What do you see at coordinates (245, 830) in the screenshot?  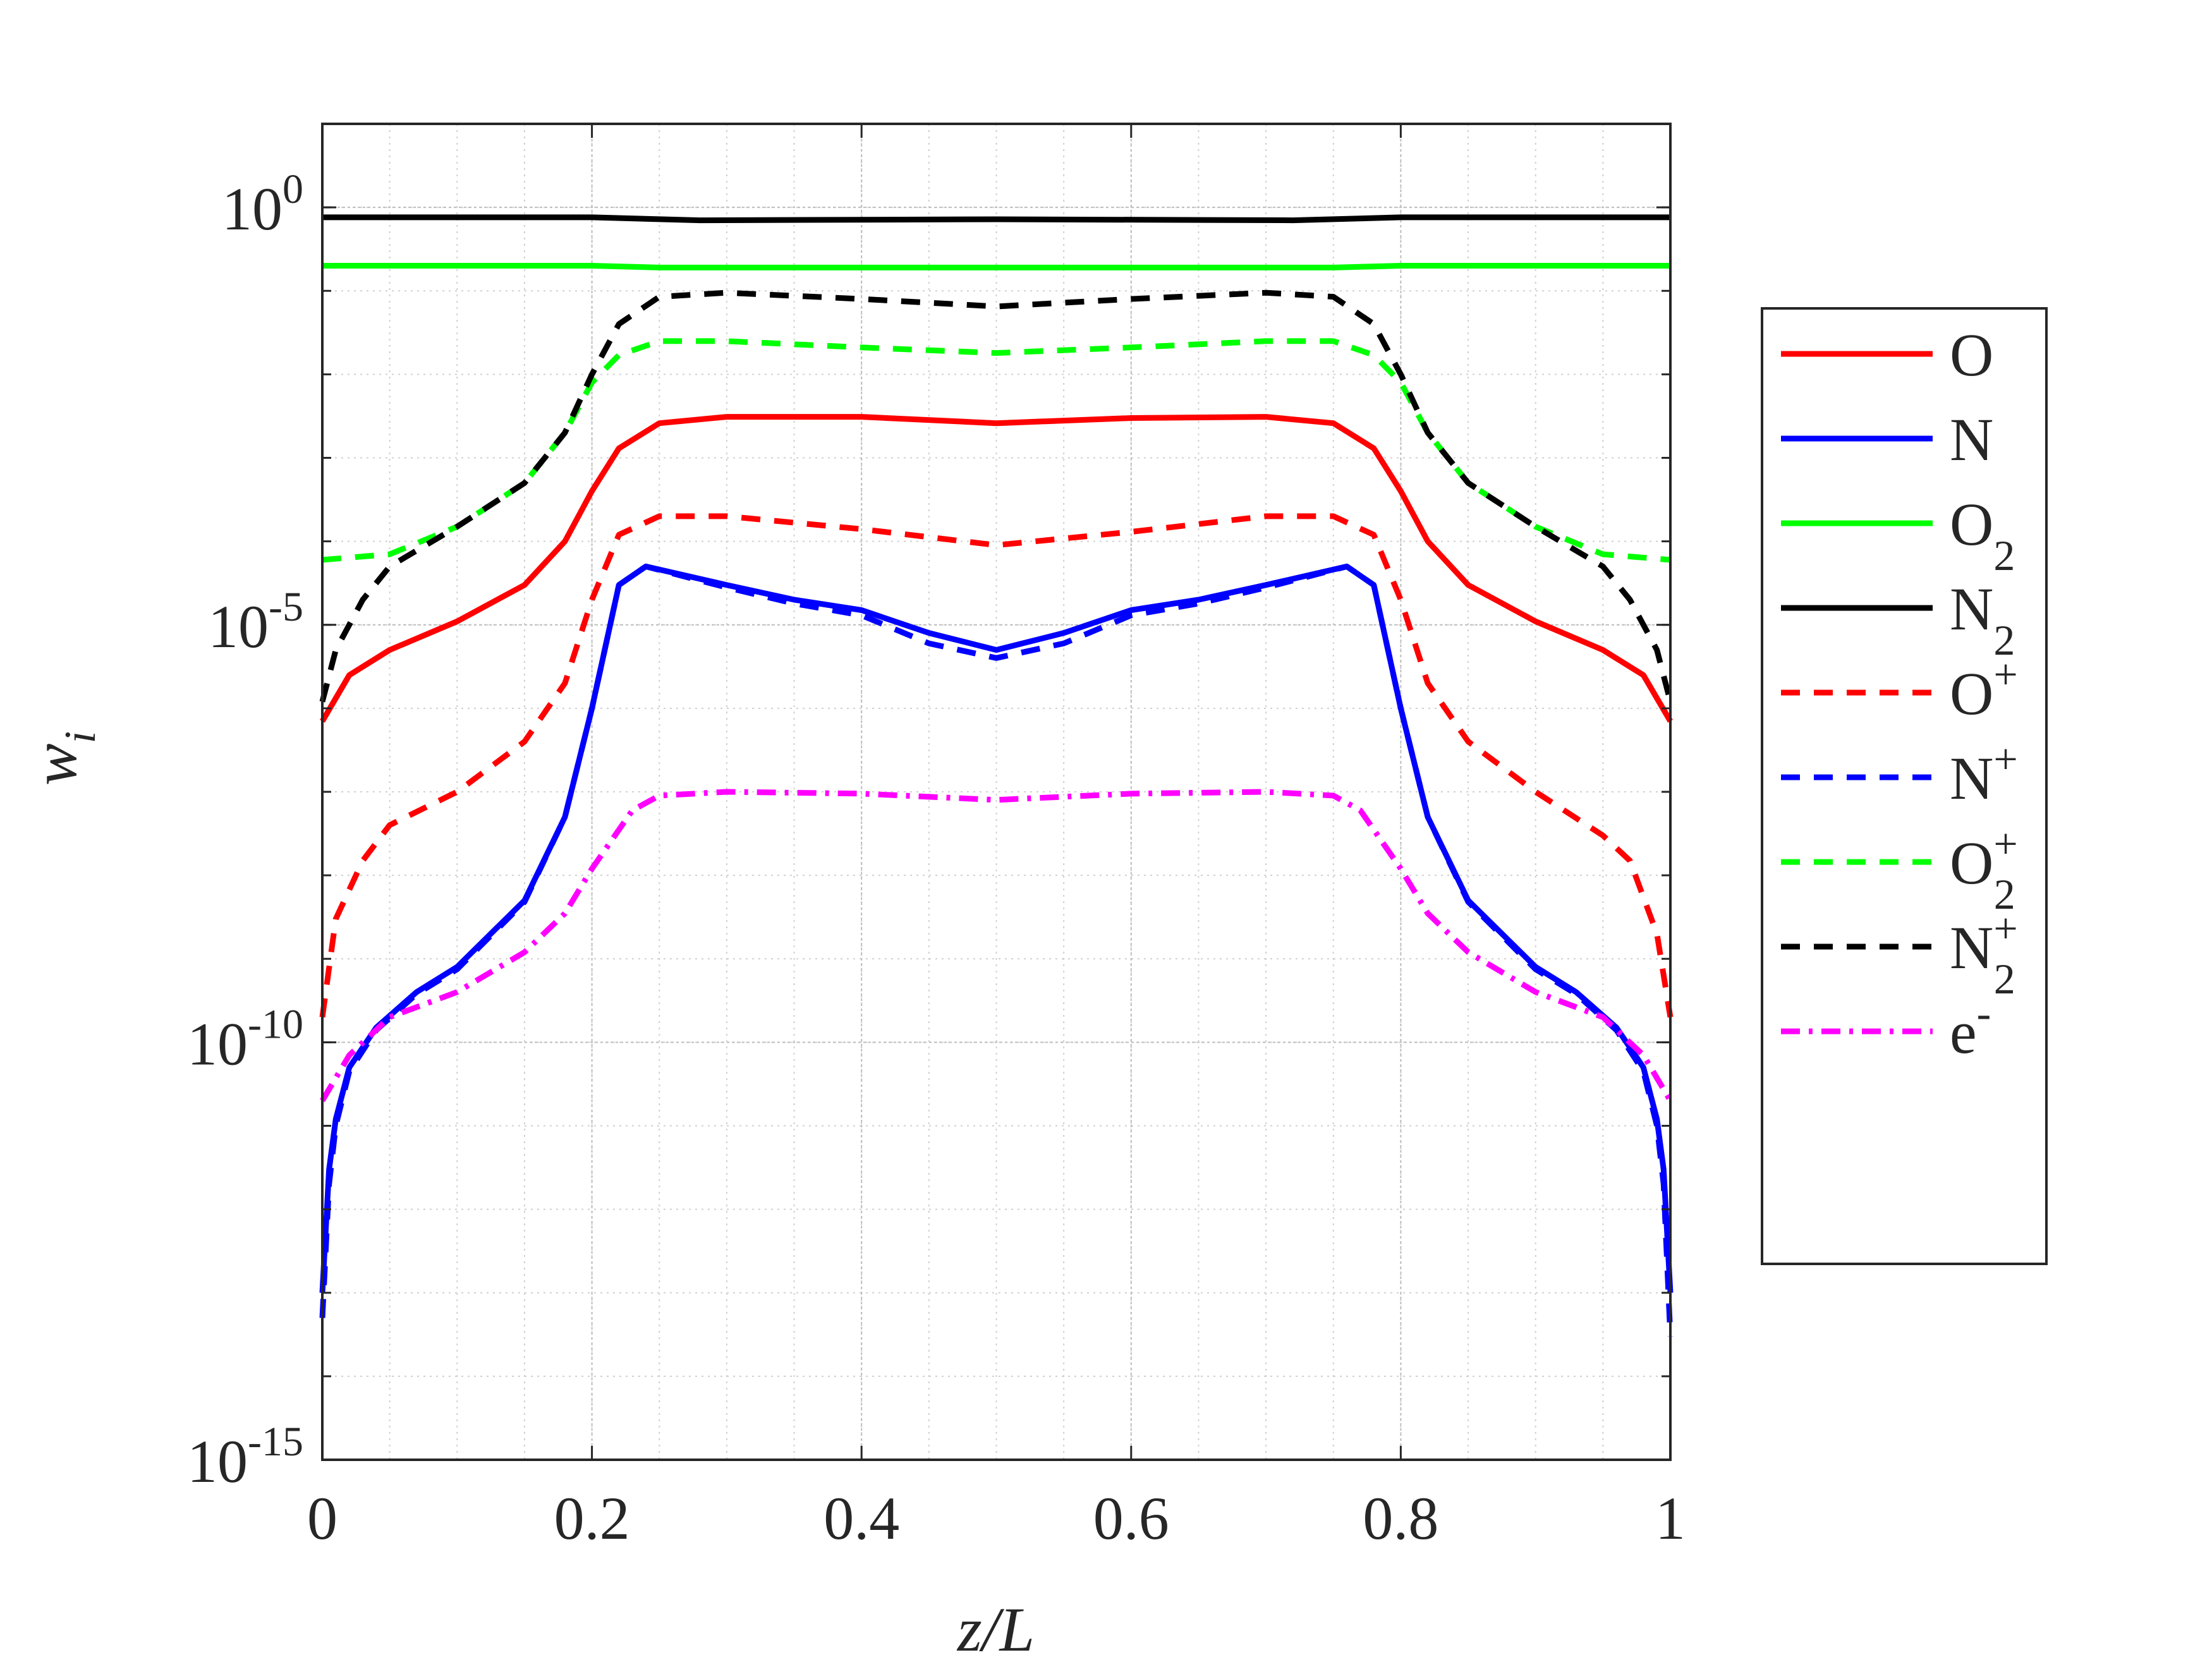 I see `y-tick-labels: 10⁰ 10⁻⁵ 10⁻¹⁰ 10⁻¹⁵` at bounding box center [245, 830].